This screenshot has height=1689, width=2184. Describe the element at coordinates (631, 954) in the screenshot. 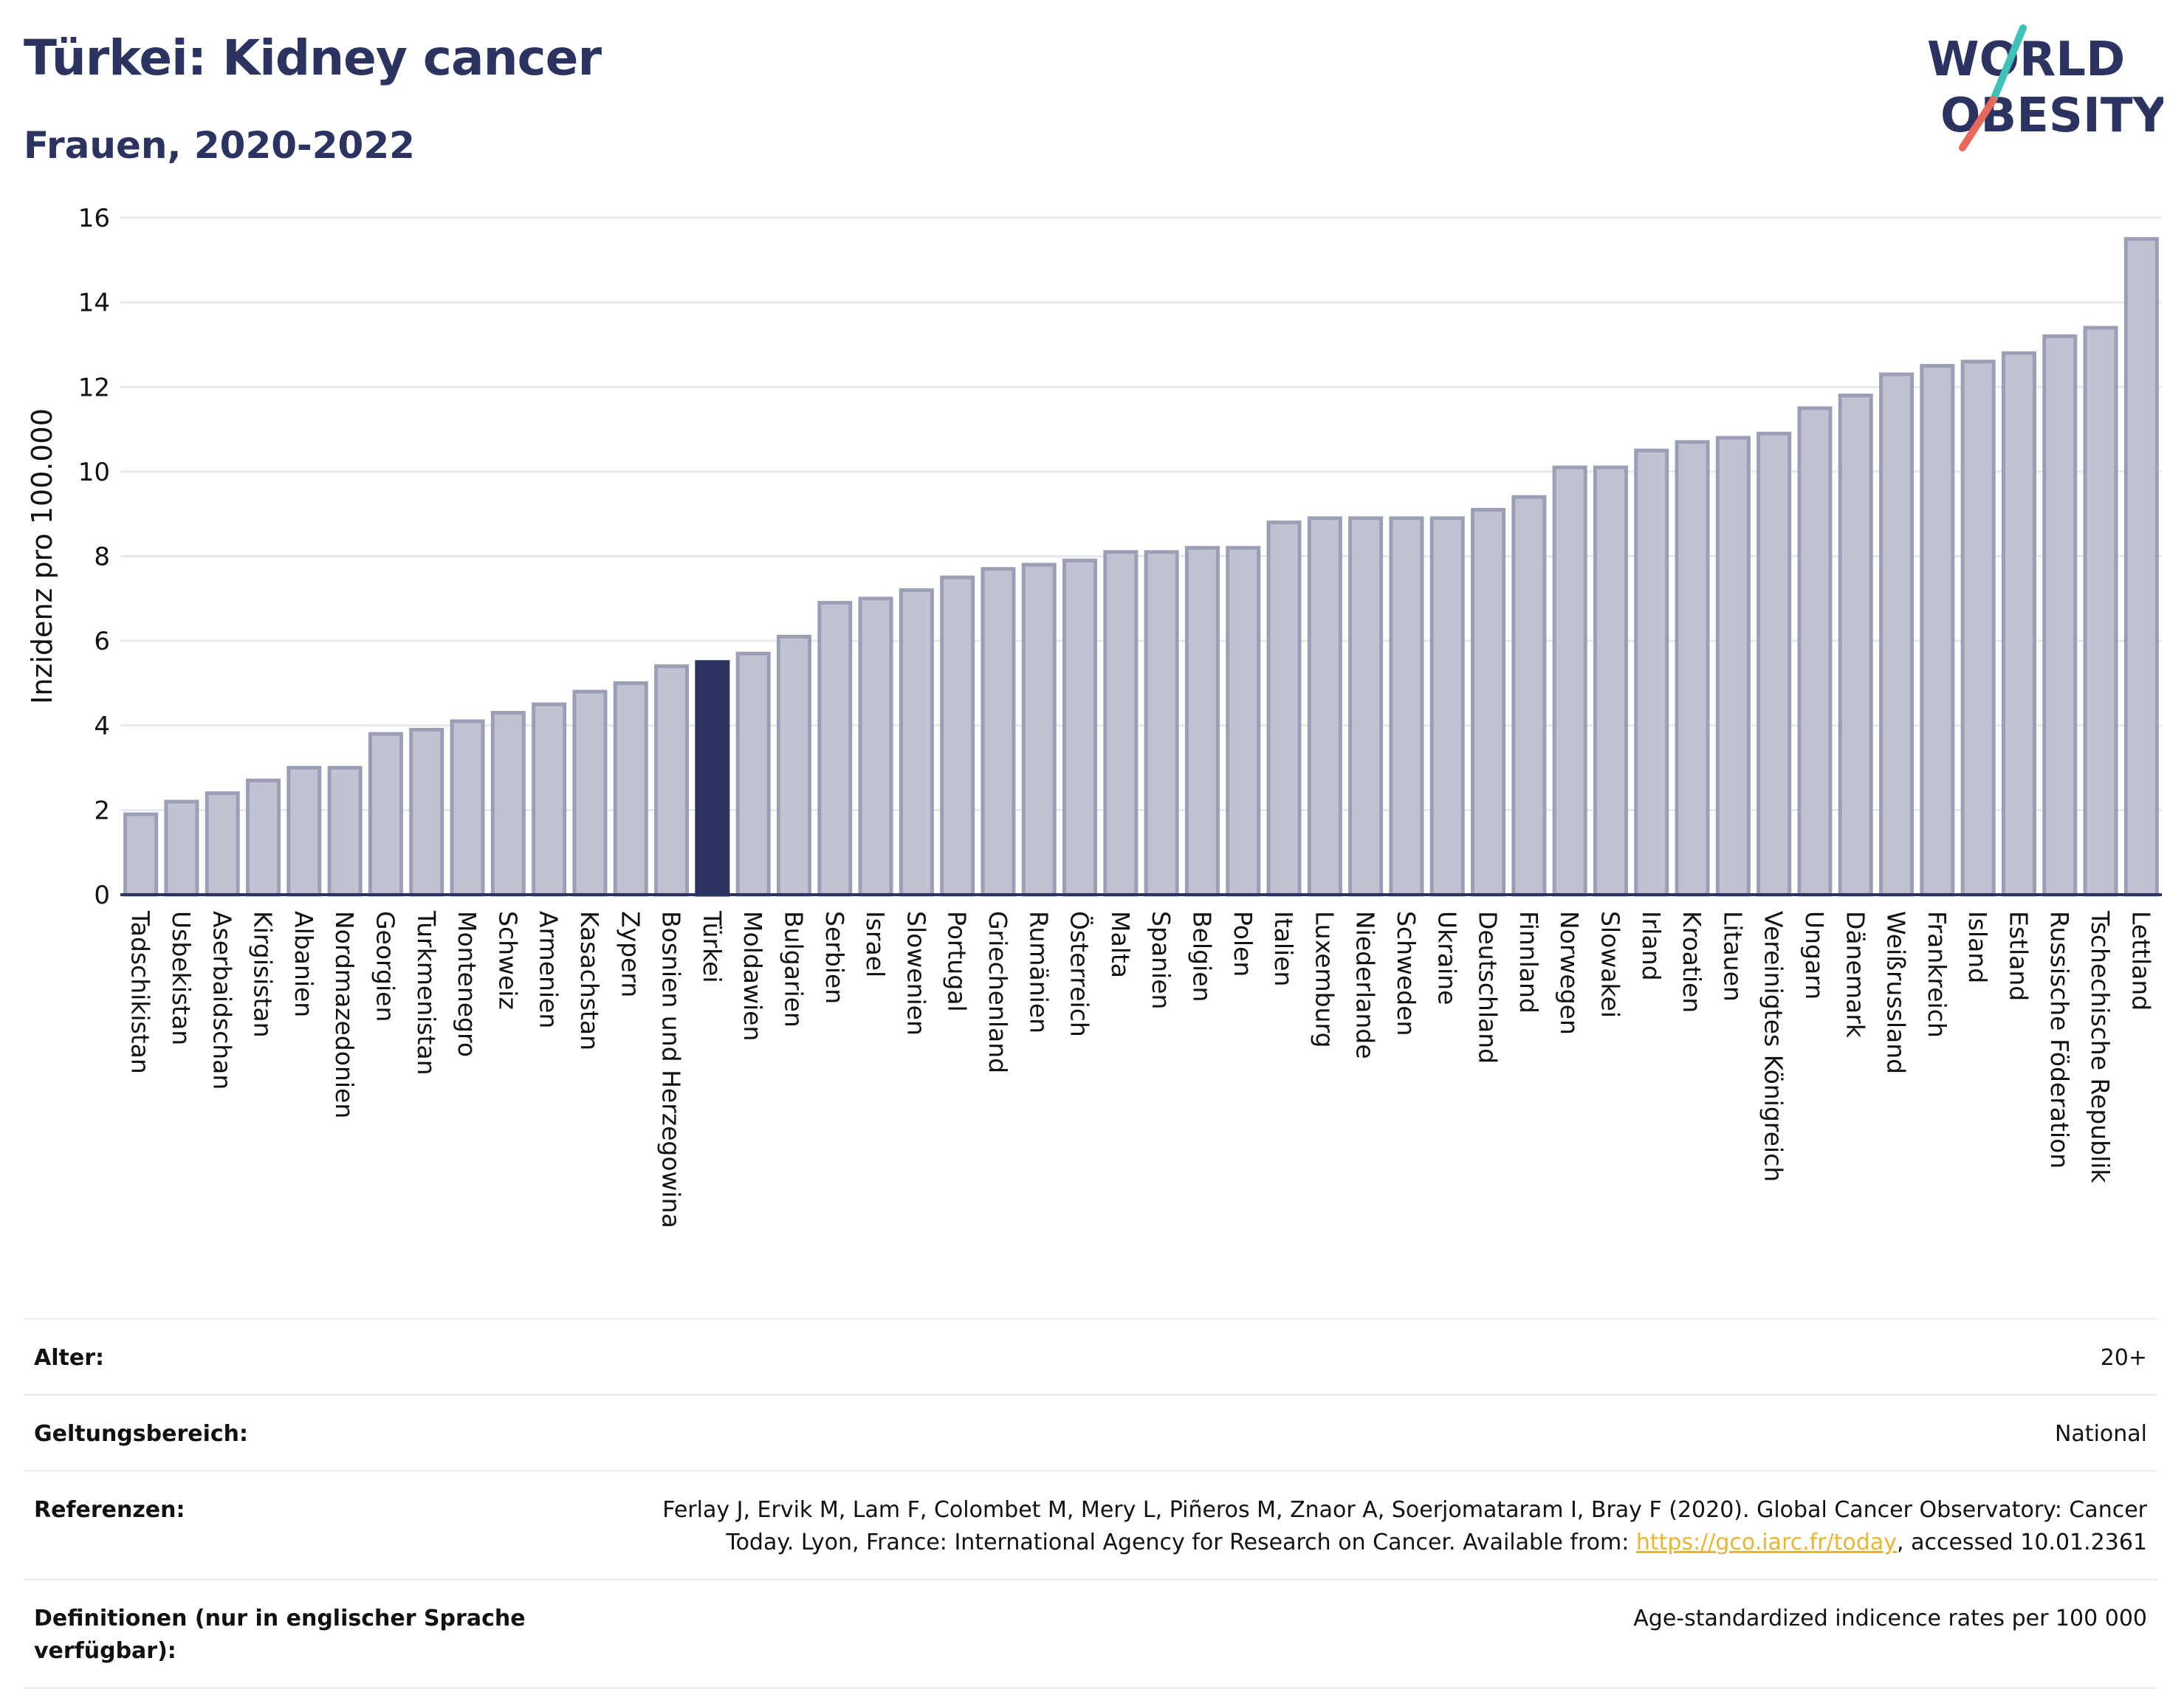

I see `x-category-label: Zypern` at that location.